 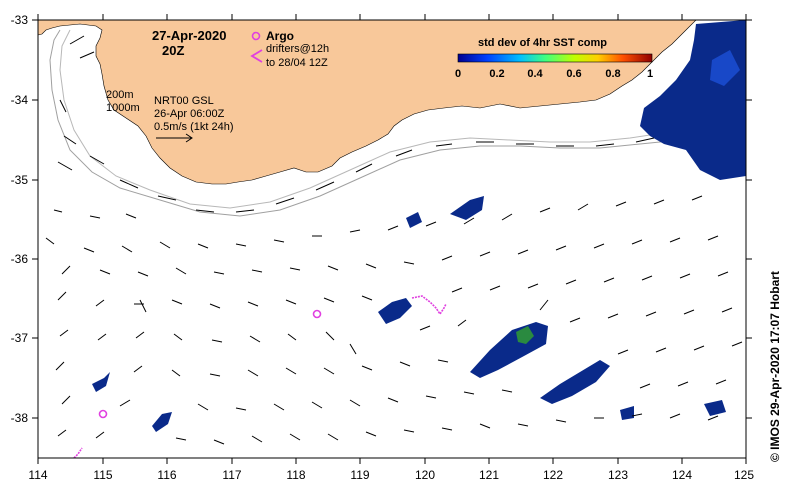 I want to click on lat-tick-label: -35, so click(x=20, y=180).